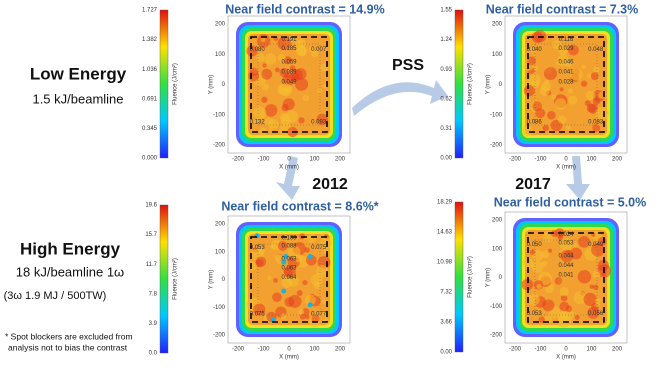 Image resolution: width=660 pixels, height=367 pixels. Describe the element at coordinates (566, 49) in the screenshot. I see `point-label: 0.029` at that location.